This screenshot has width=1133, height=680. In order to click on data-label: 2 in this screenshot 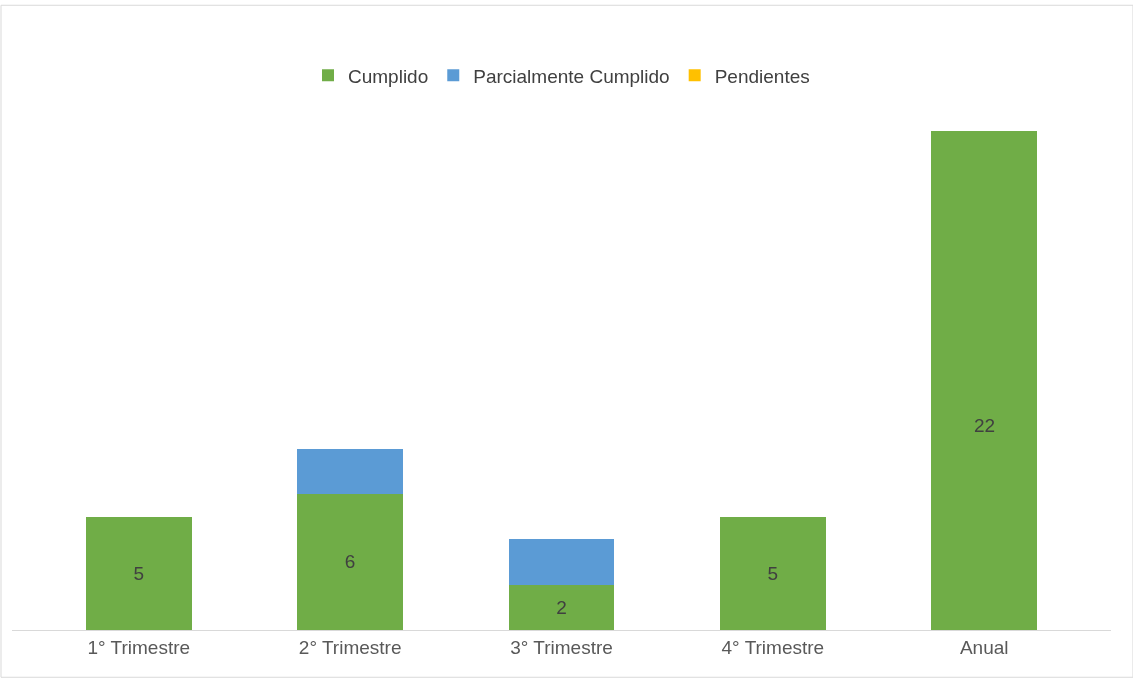, I will do `click(561, 607)`.